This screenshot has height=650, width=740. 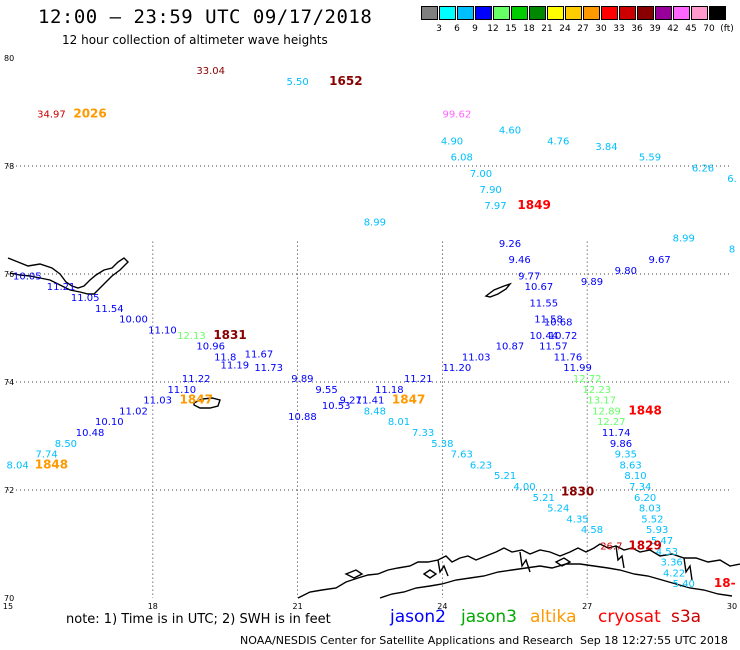 What do you see at coordinates (302, 417) in the screenshot?
I see `wave-height-label: 10.88` at bounding box center [302, 417].